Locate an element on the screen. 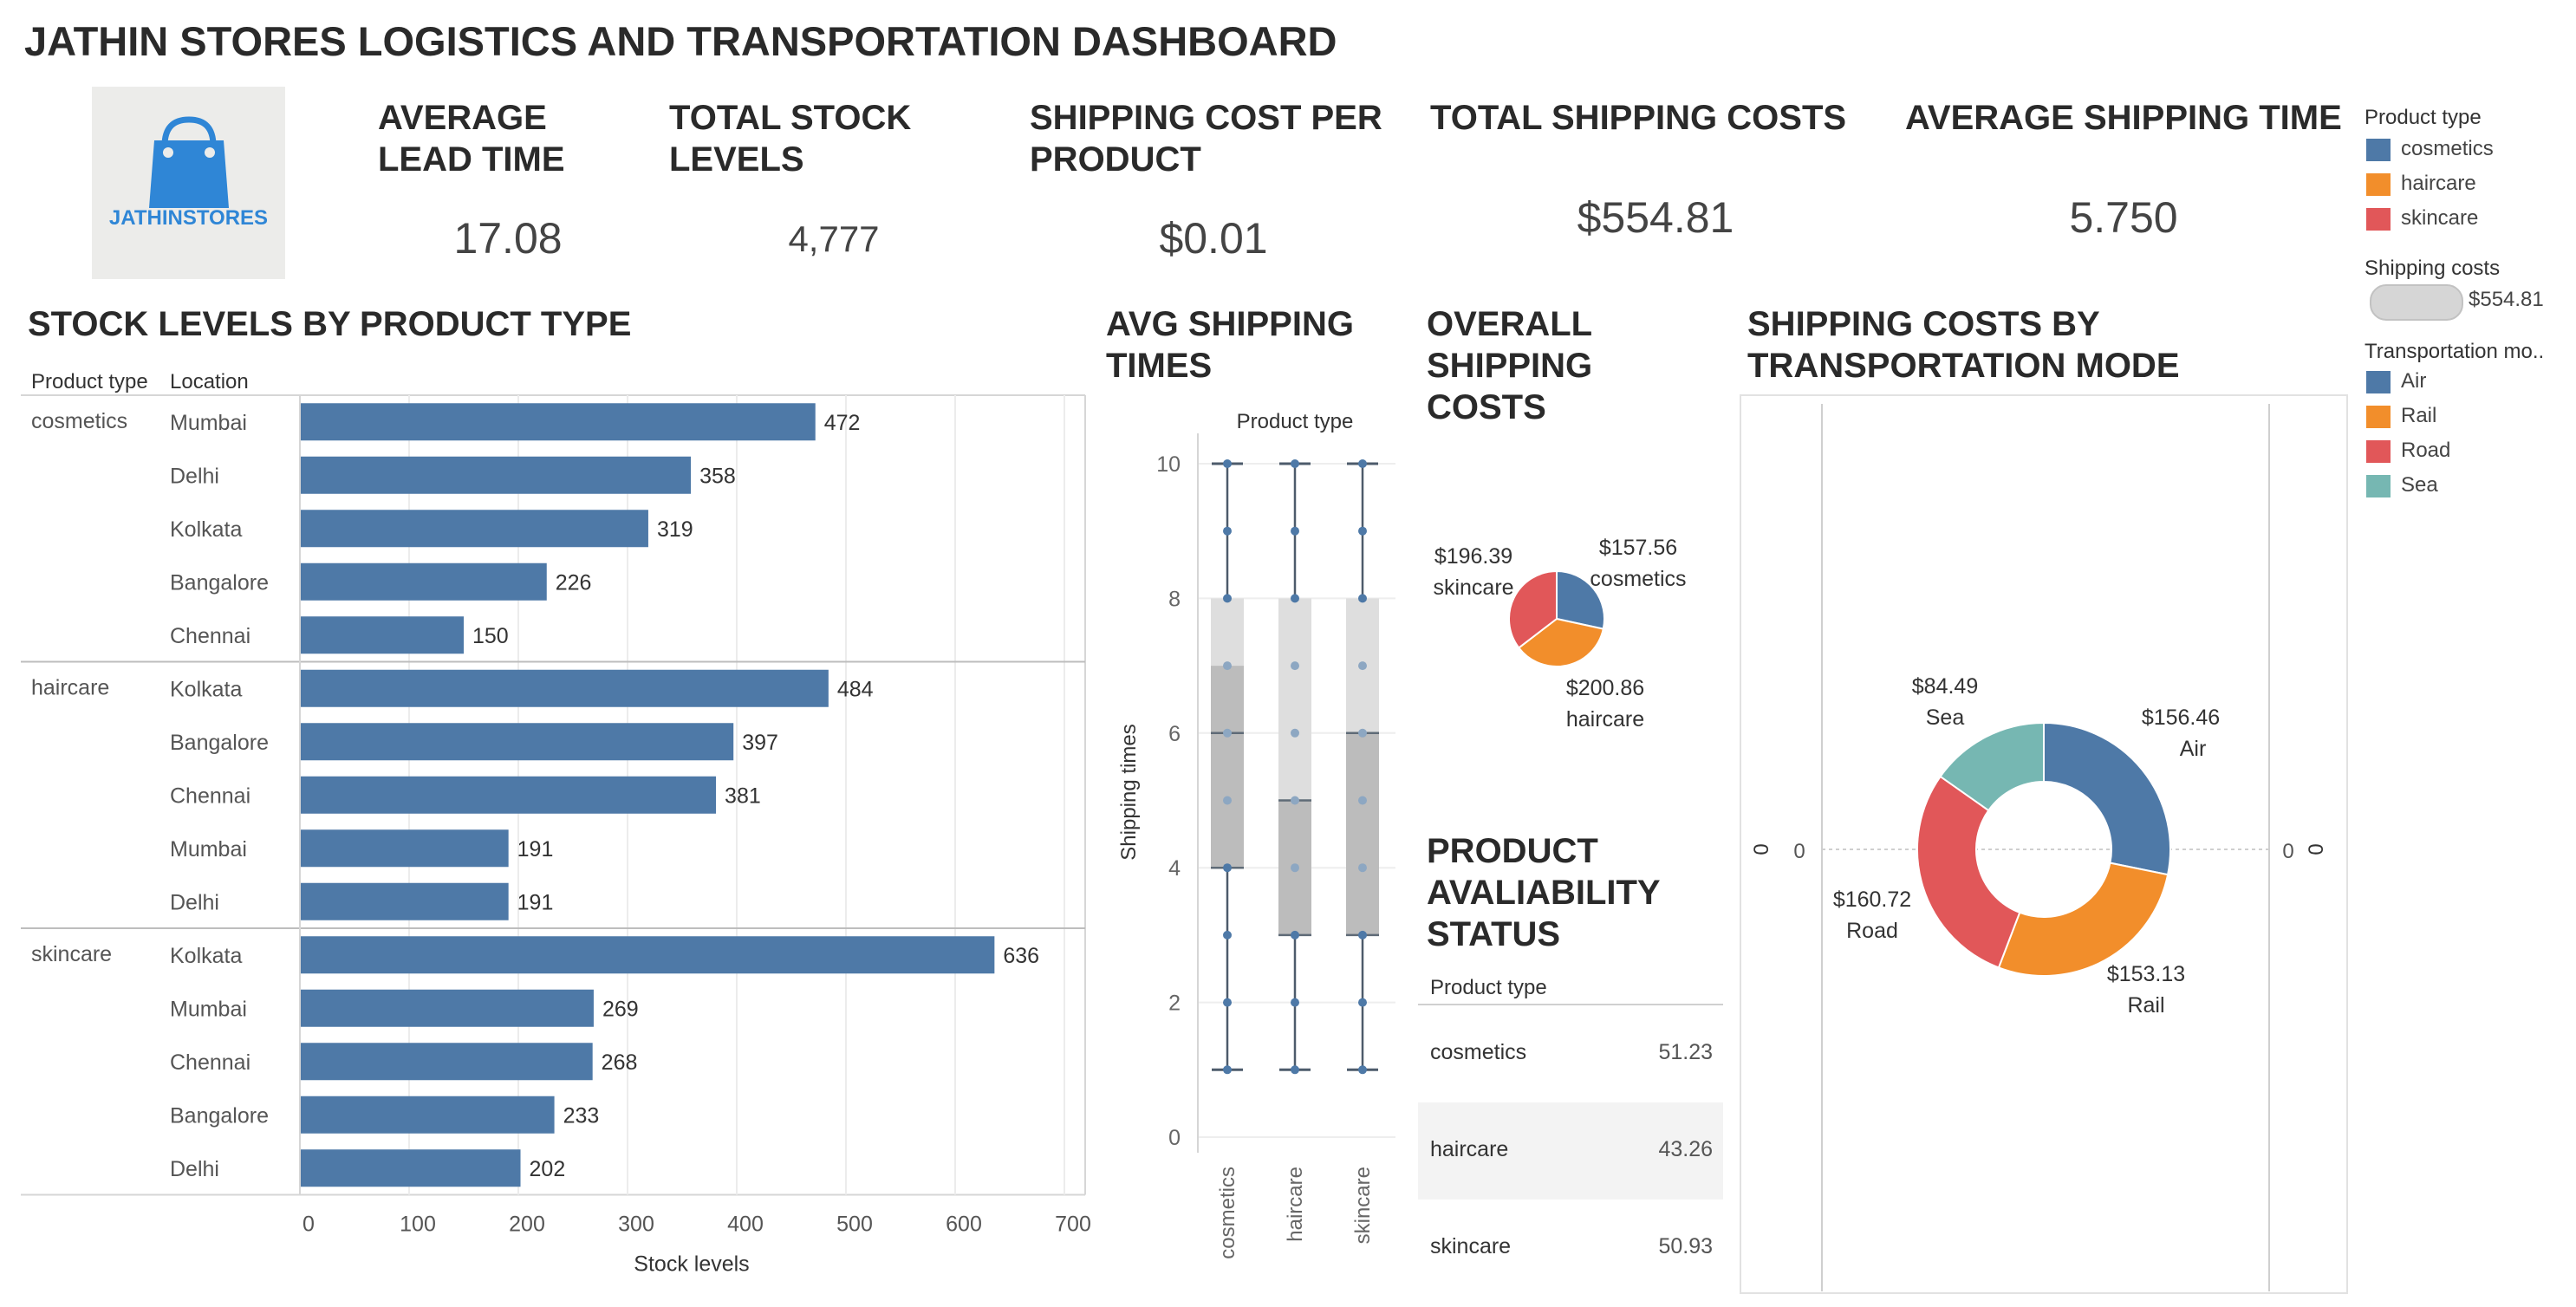 The height and width of the screenshot is (1307, 2576). legend-item-road: Road is located at coordinates (2408, 451).